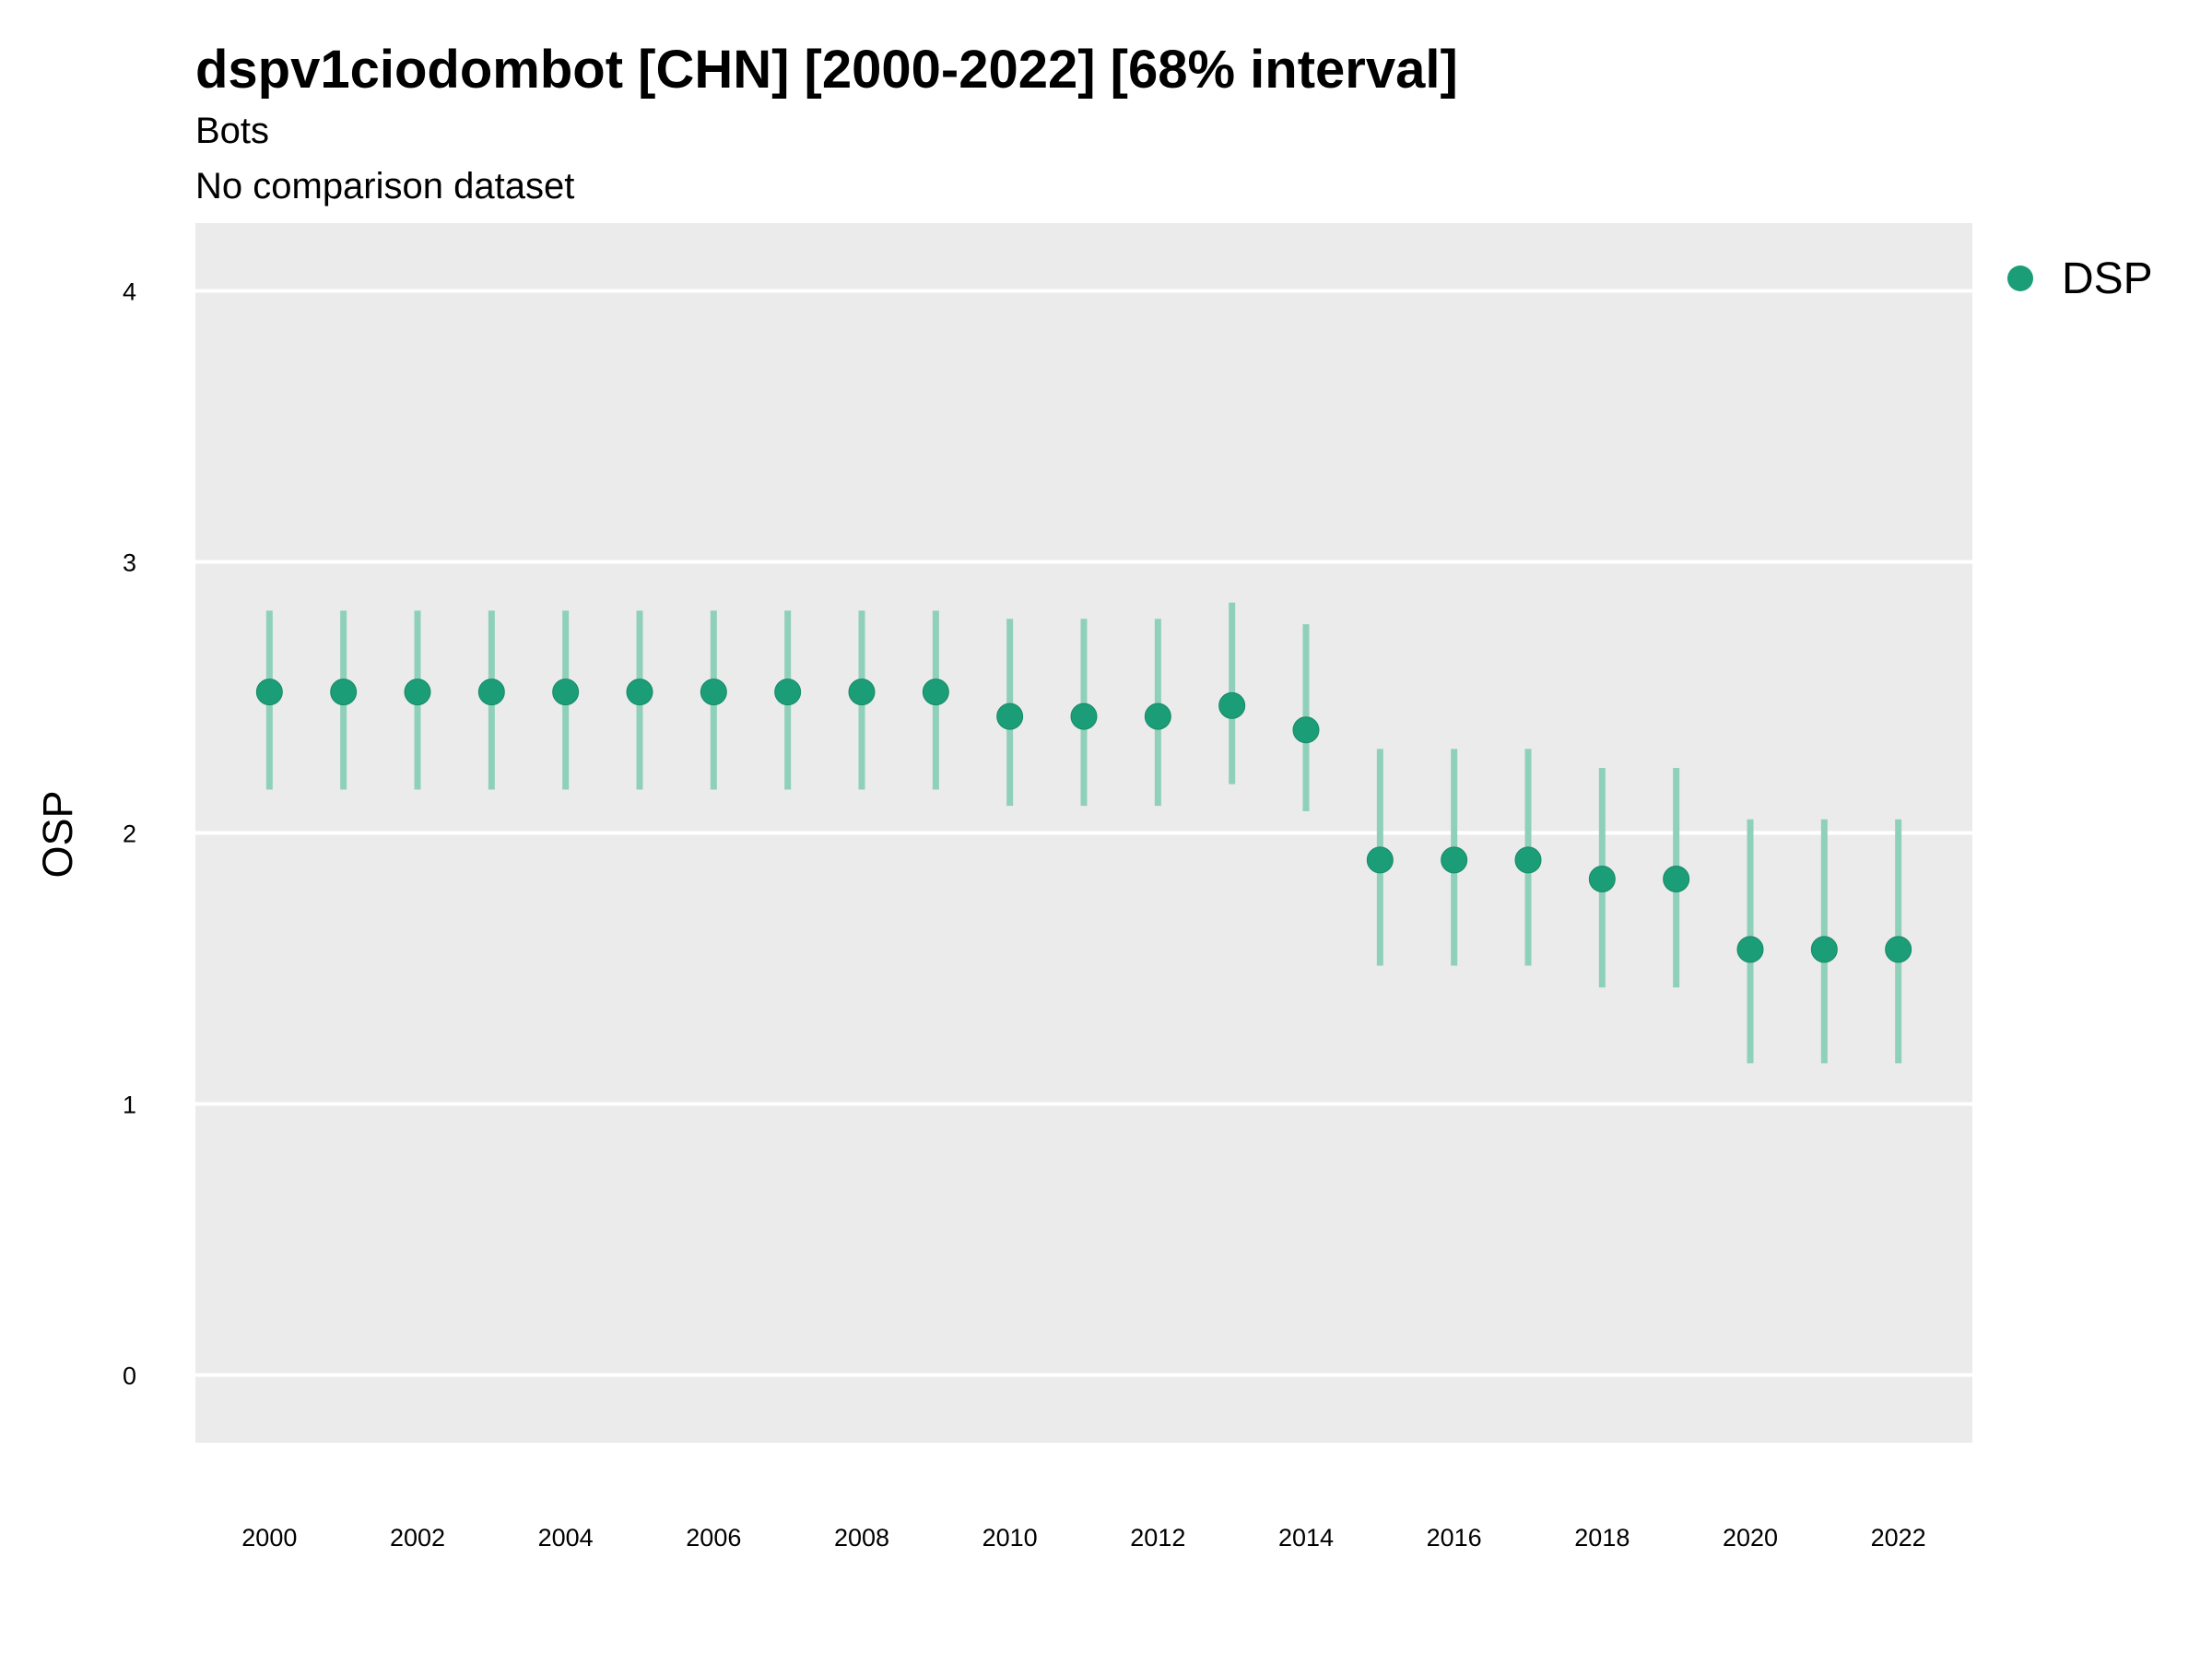 The width and height of the screenshot is (2212, 1664). Describe the element at coordinates (1454, 1538) in the screenshot. I see `x-tick-label: 2016` at that location.